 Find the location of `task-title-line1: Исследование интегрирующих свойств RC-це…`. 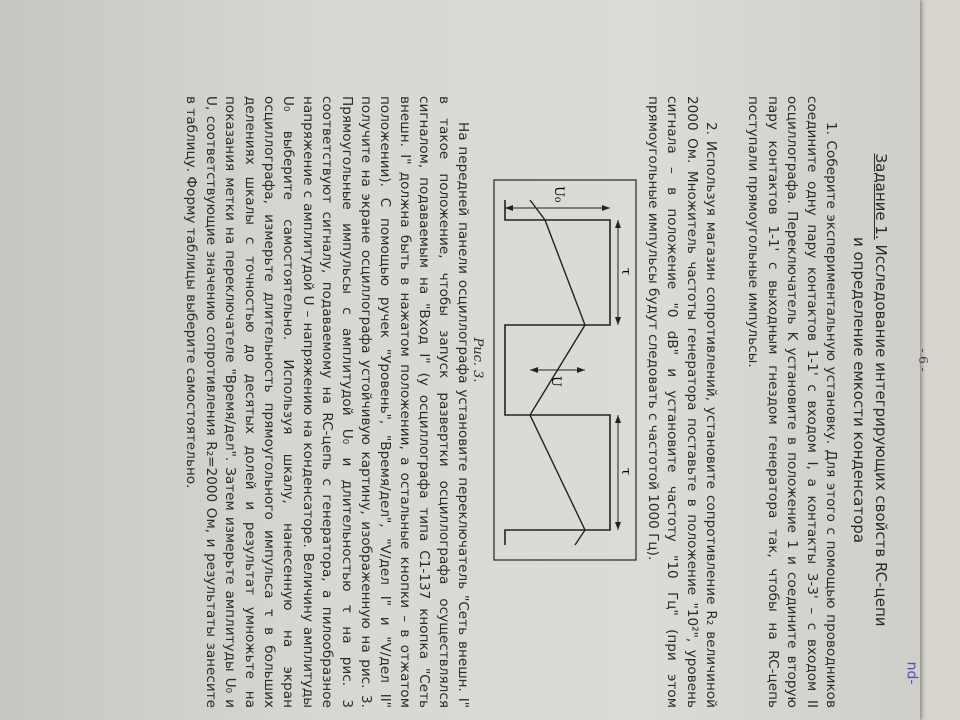

task-title-line1: Исследование интегрирующих свойств RC-це… is located at coordinates (881, 435).